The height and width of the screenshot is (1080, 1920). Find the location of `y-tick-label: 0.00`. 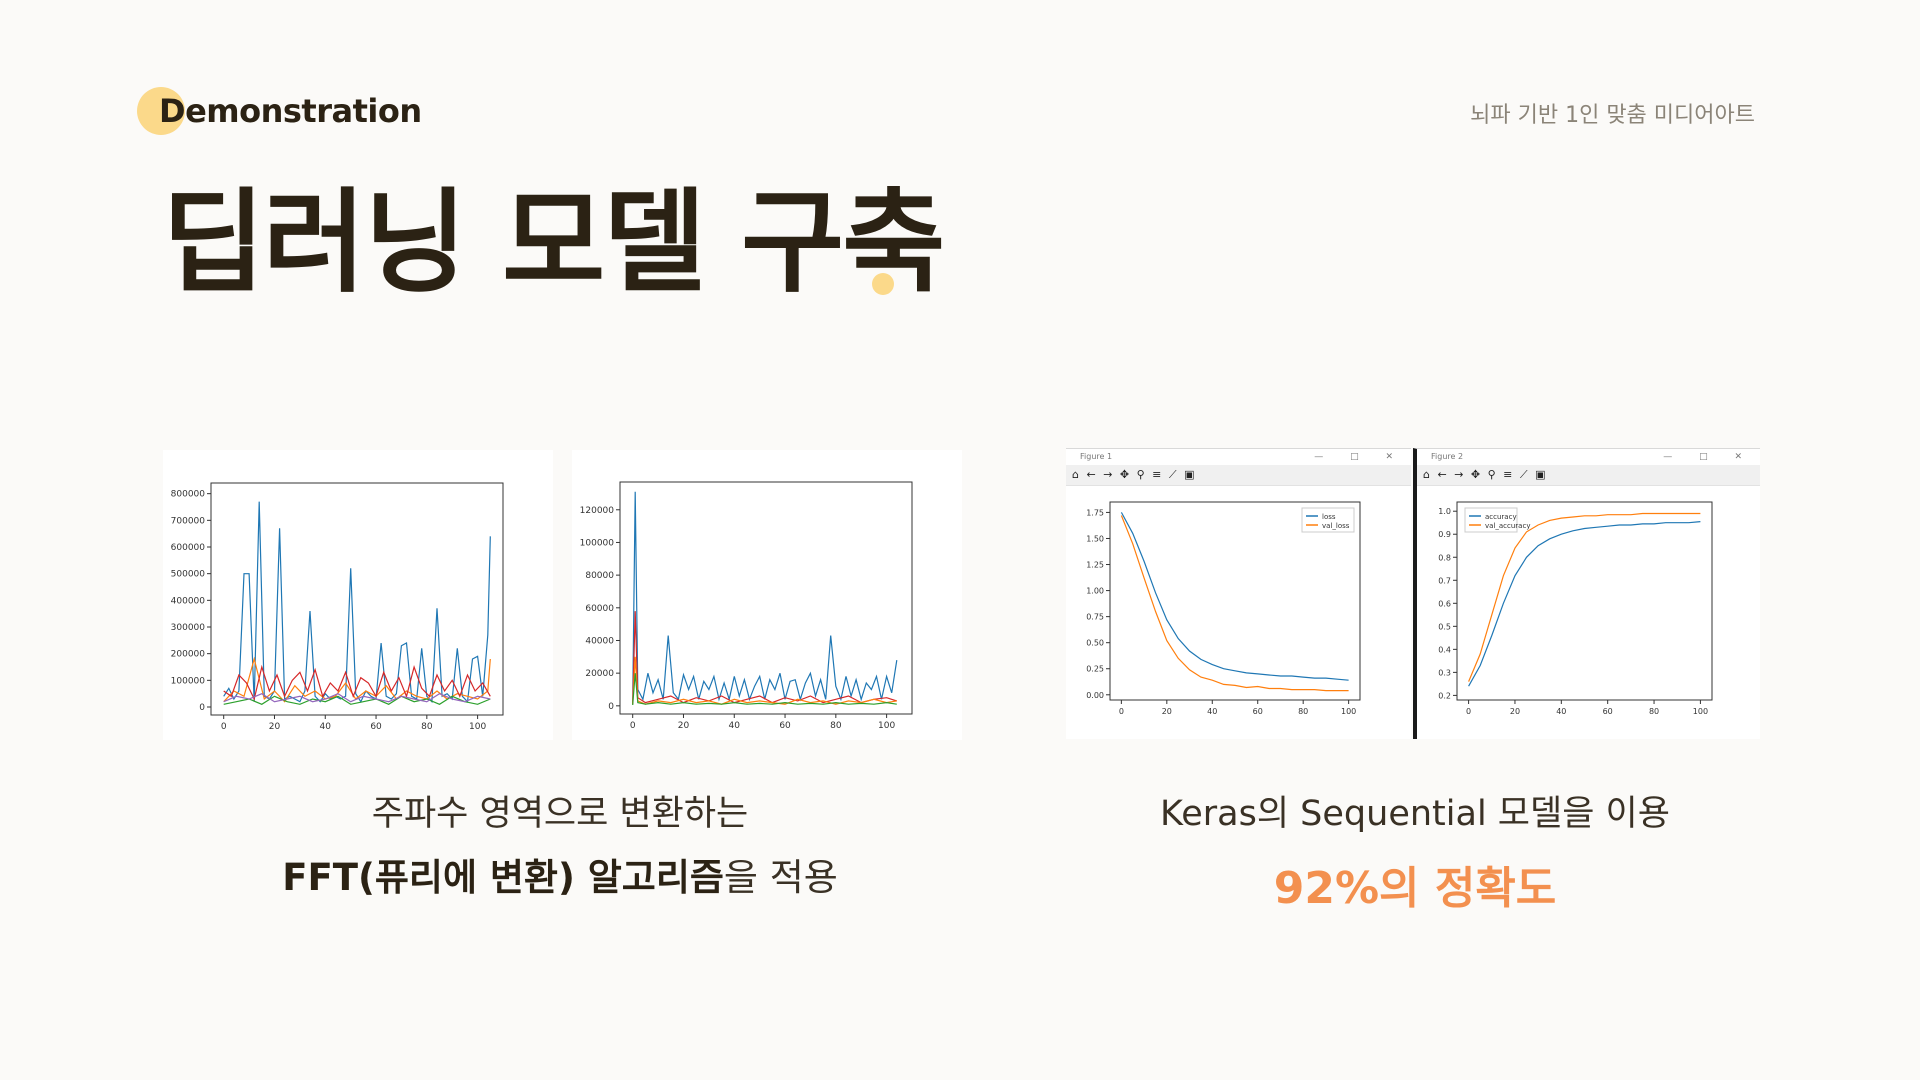

y-tick-label: 0.00 is located at coordinates (1095, 695).